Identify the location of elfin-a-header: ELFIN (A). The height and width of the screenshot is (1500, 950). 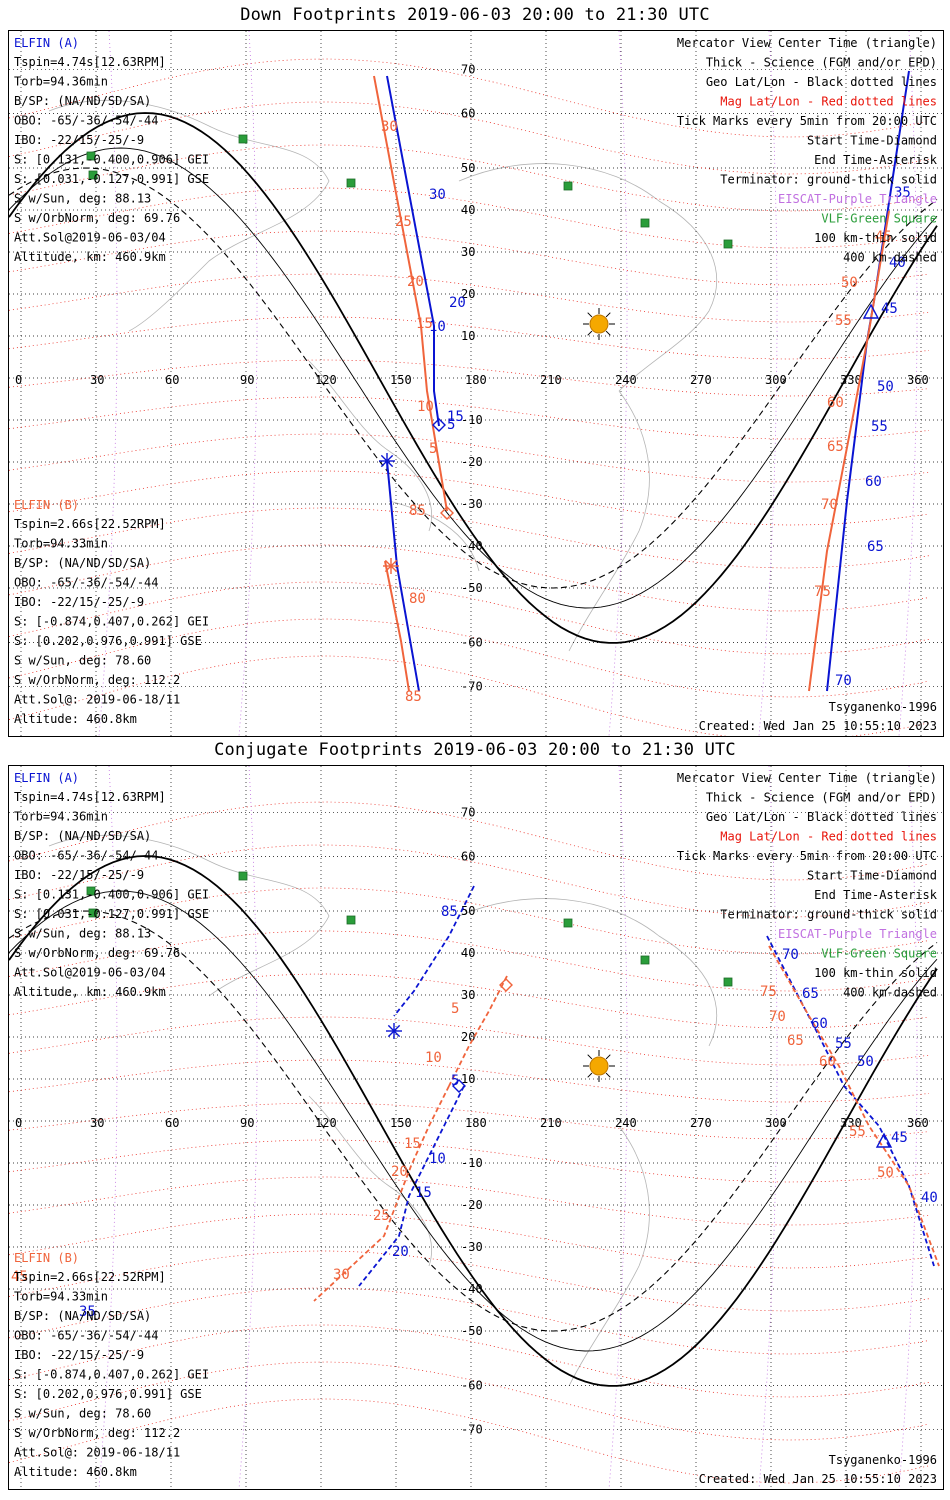
(46, 43).